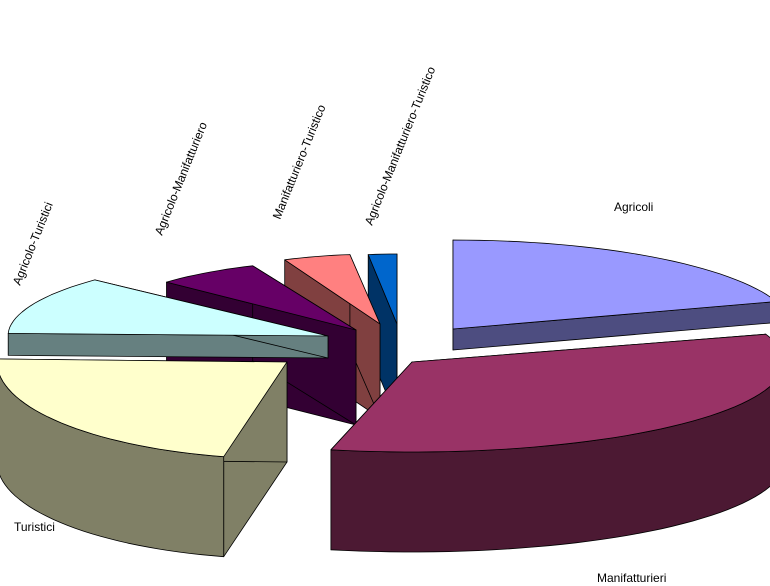  What do you see at coordinates (299, 161) in the screenshot?
I see `slice-label-manifatturiero-turistico: Manifatturiero-Turistico` at bounding box center [299, 161].